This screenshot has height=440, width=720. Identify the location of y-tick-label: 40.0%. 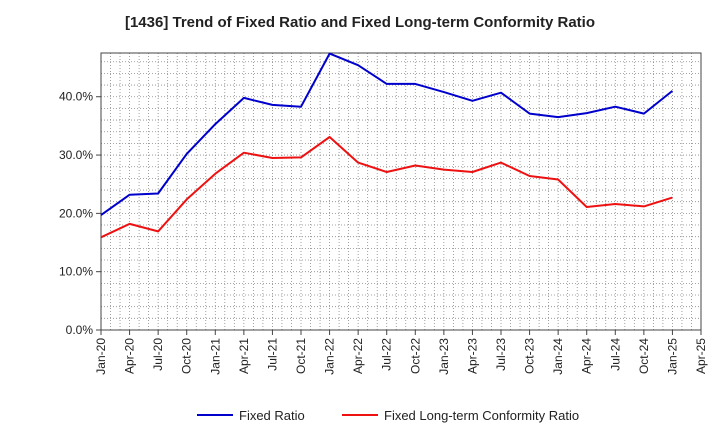
(76, 97).